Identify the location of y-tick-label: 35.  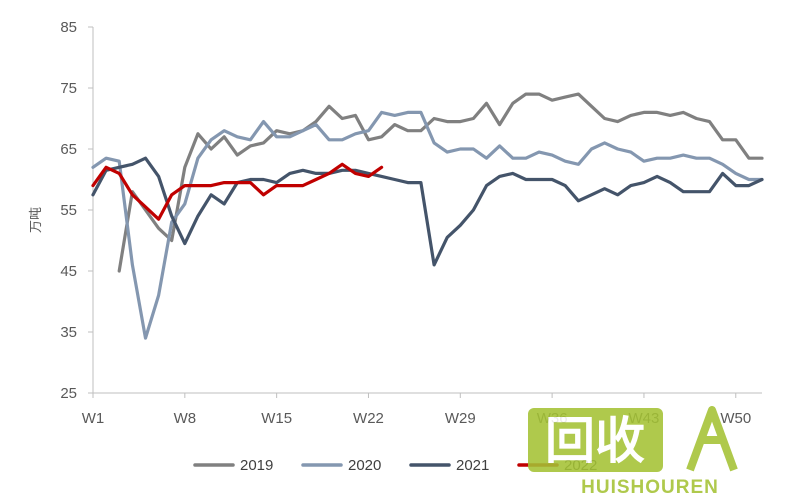
(68, 332).